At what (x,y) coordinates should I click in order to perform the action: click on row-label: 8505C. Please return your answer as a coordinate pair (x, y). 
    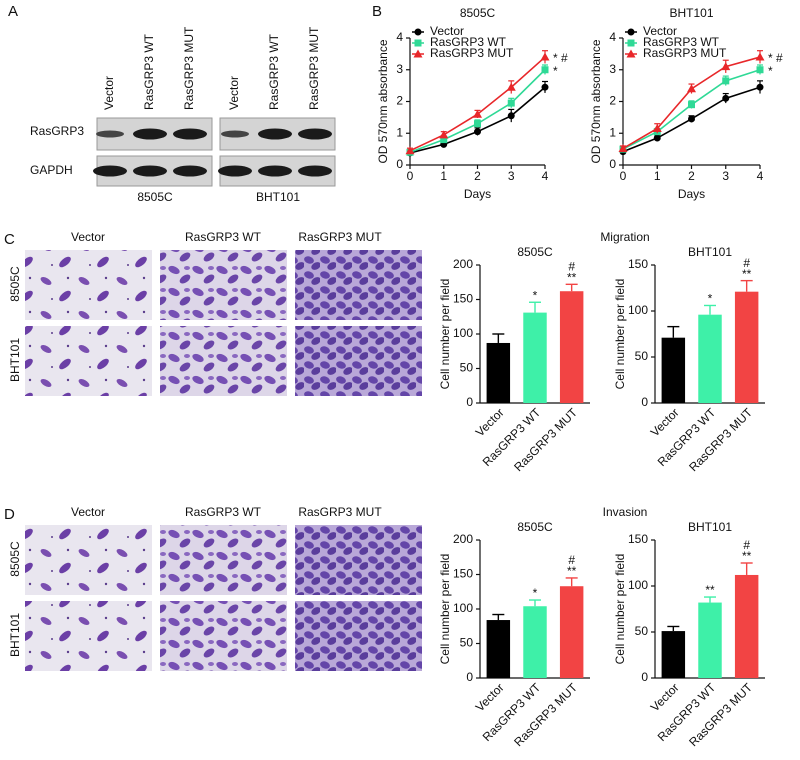
    Looking at the image, I should click on (15, 284).